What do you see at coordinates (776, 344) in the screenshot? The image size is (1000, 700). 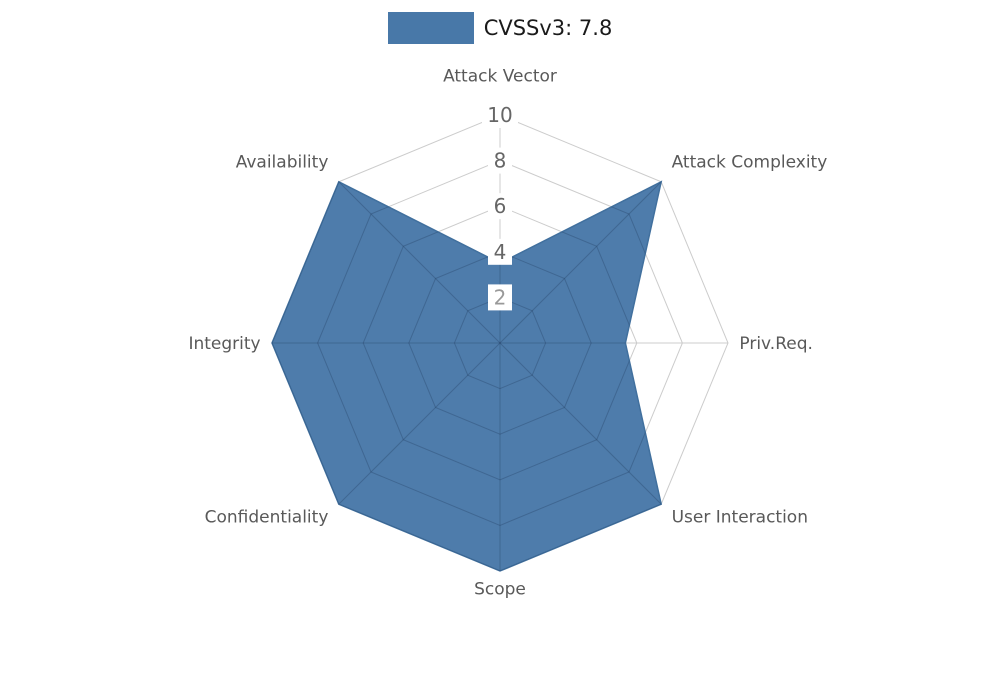 I see `axis-label-priv-req: Priv.Req.` at bounding box center [776, 344].